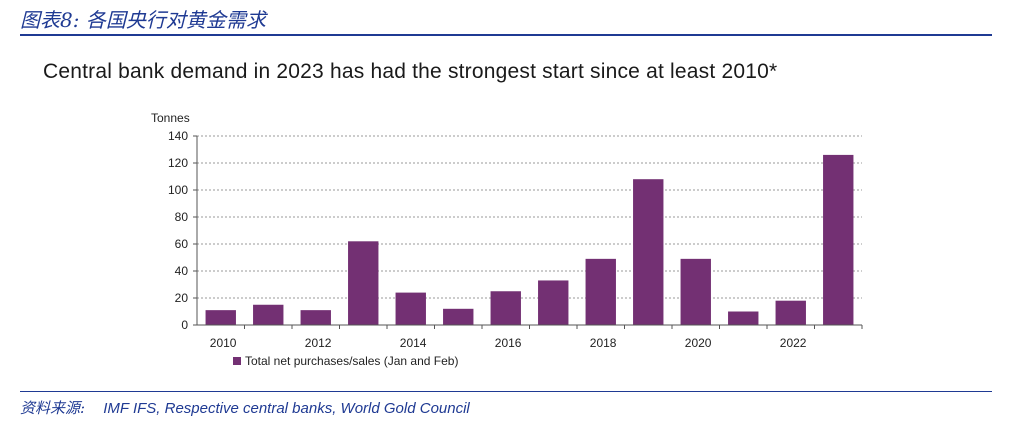 The image size is (1021, 422). I want to click on y-tick-label: 40, so click(182, 271).